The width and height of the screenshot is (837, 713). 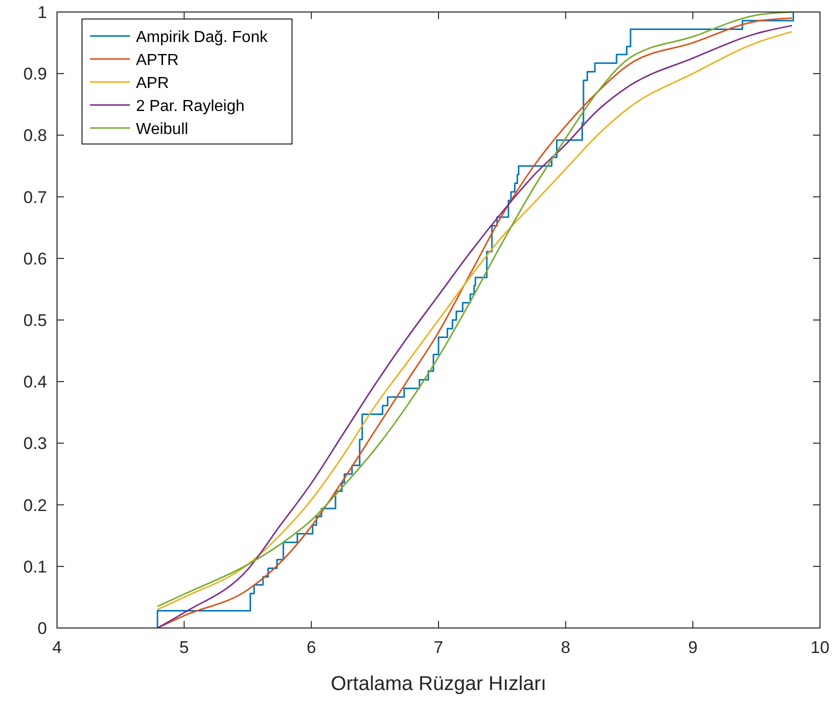 I want to click on legend-label: APTR, so click(x=157, y=60).